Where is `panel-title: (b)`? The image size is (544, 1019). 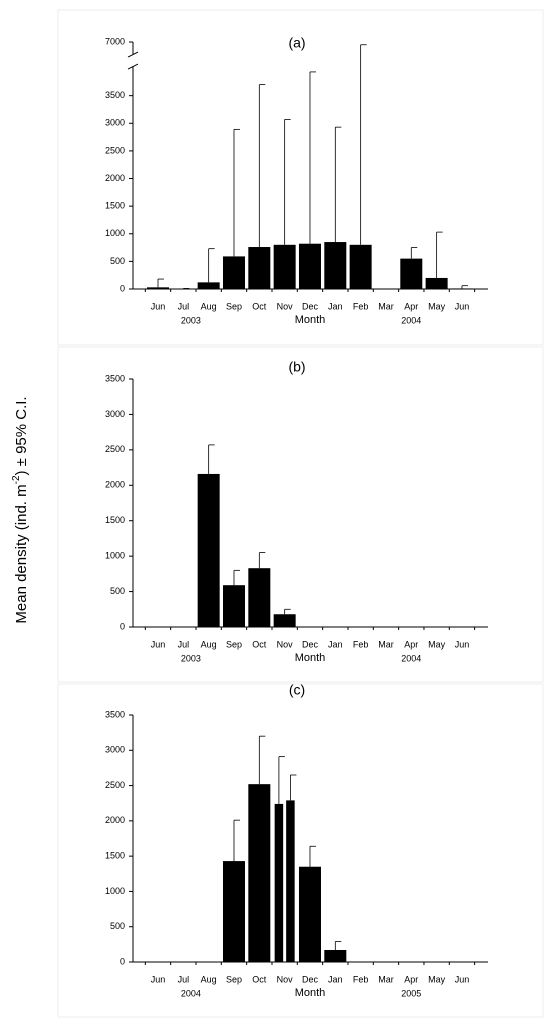 panel-title: (b) is located at coordinates (296, 367).